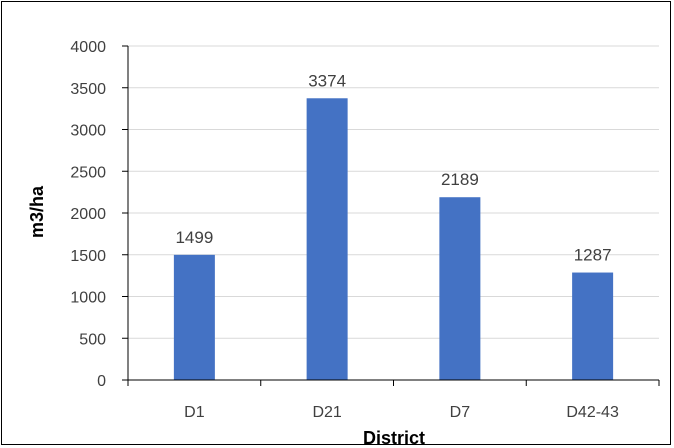 The height and width of the screenshot is (448, 674). I want to click on y-axis-title: m3/ha, so click(37, 211).